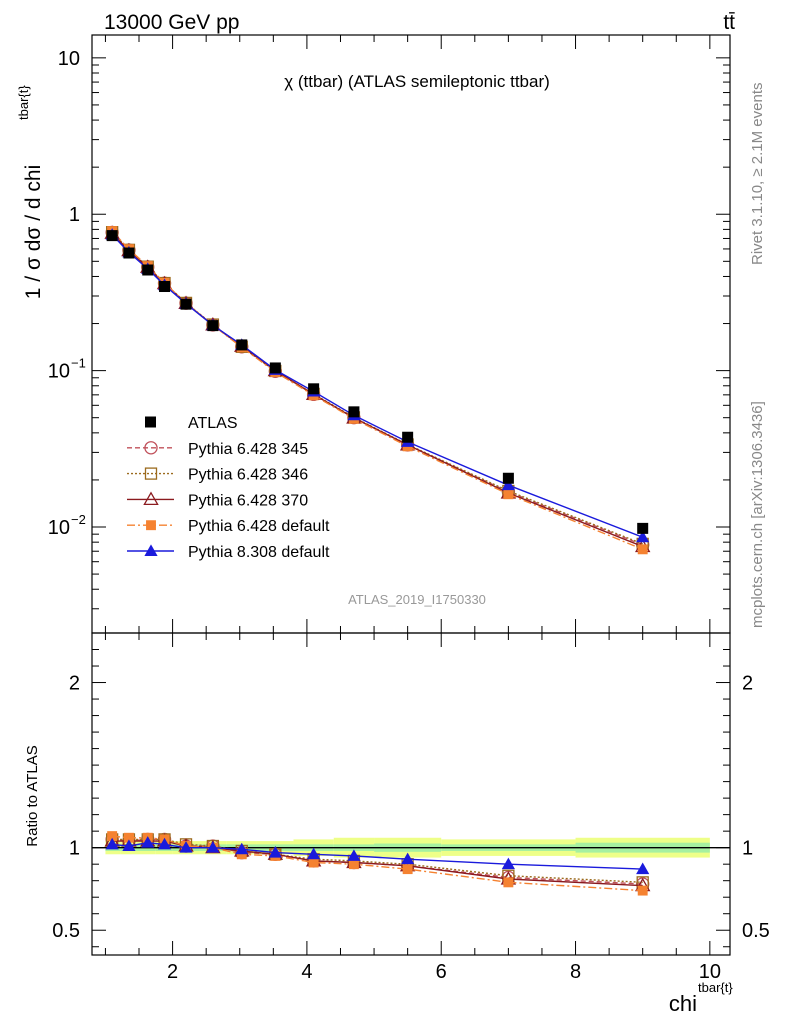 The image size is (786, 1024). What do you see at coordinates (729, 22) in the screenshot?
I see `process-label: tt̄` at bounding box center [729, 22].